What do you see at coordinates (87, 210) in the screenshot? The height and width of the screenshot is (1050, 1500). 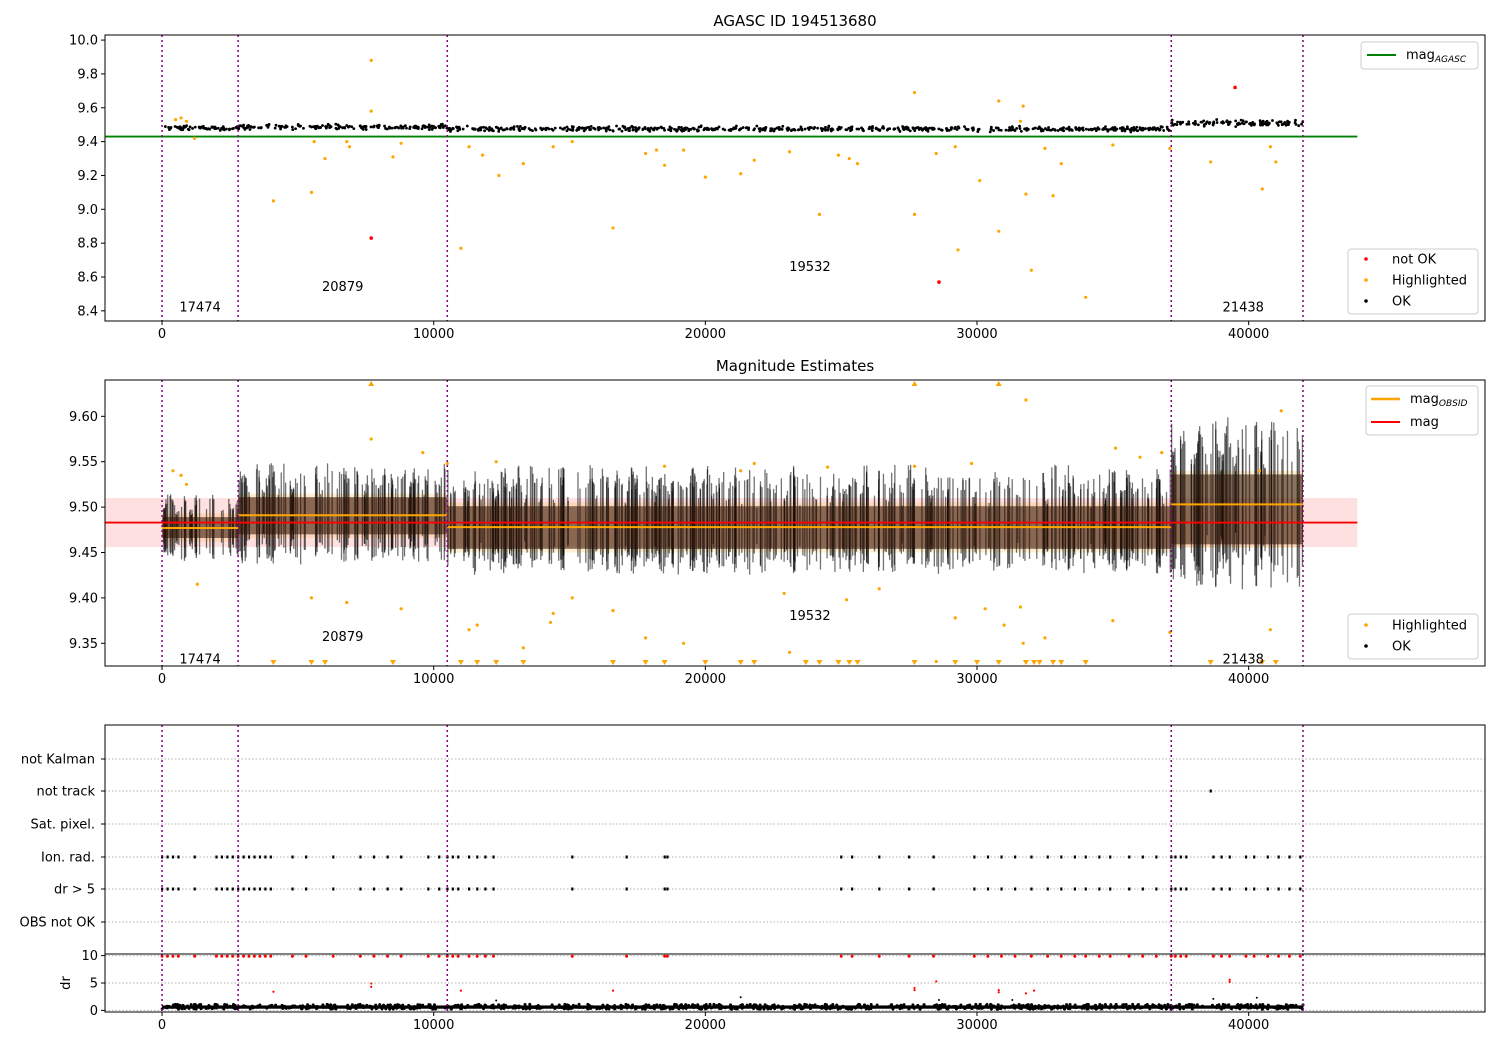 I see `y-tick-label: 9.0` at bounding box center [87, 210].